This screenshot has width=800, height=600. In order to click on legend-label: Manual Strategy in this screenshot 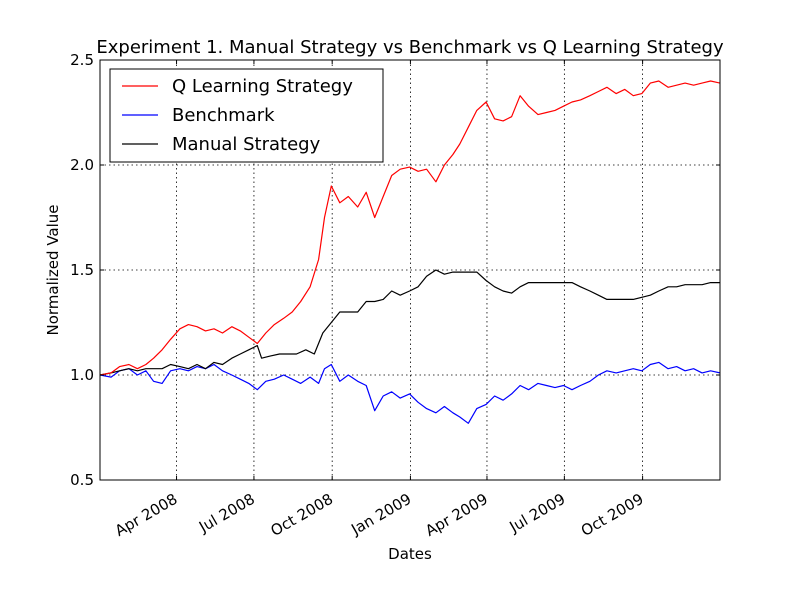, I will do `click(246, 144)`.